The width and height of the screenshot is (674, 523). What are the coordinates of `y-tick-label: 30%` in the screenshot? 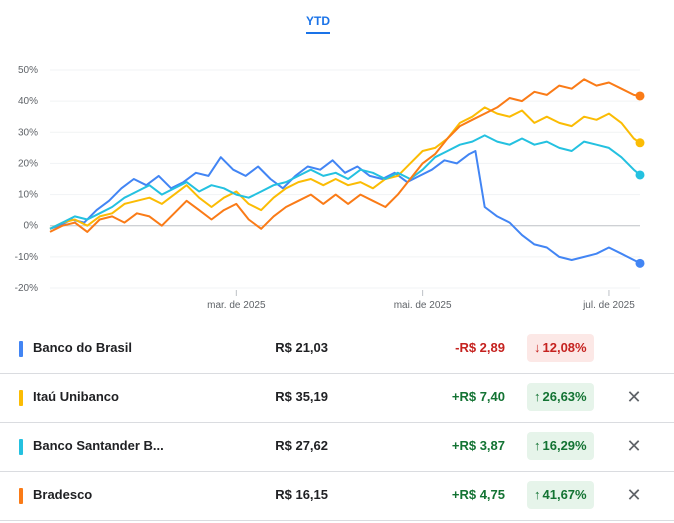 It's located at (28, 132).